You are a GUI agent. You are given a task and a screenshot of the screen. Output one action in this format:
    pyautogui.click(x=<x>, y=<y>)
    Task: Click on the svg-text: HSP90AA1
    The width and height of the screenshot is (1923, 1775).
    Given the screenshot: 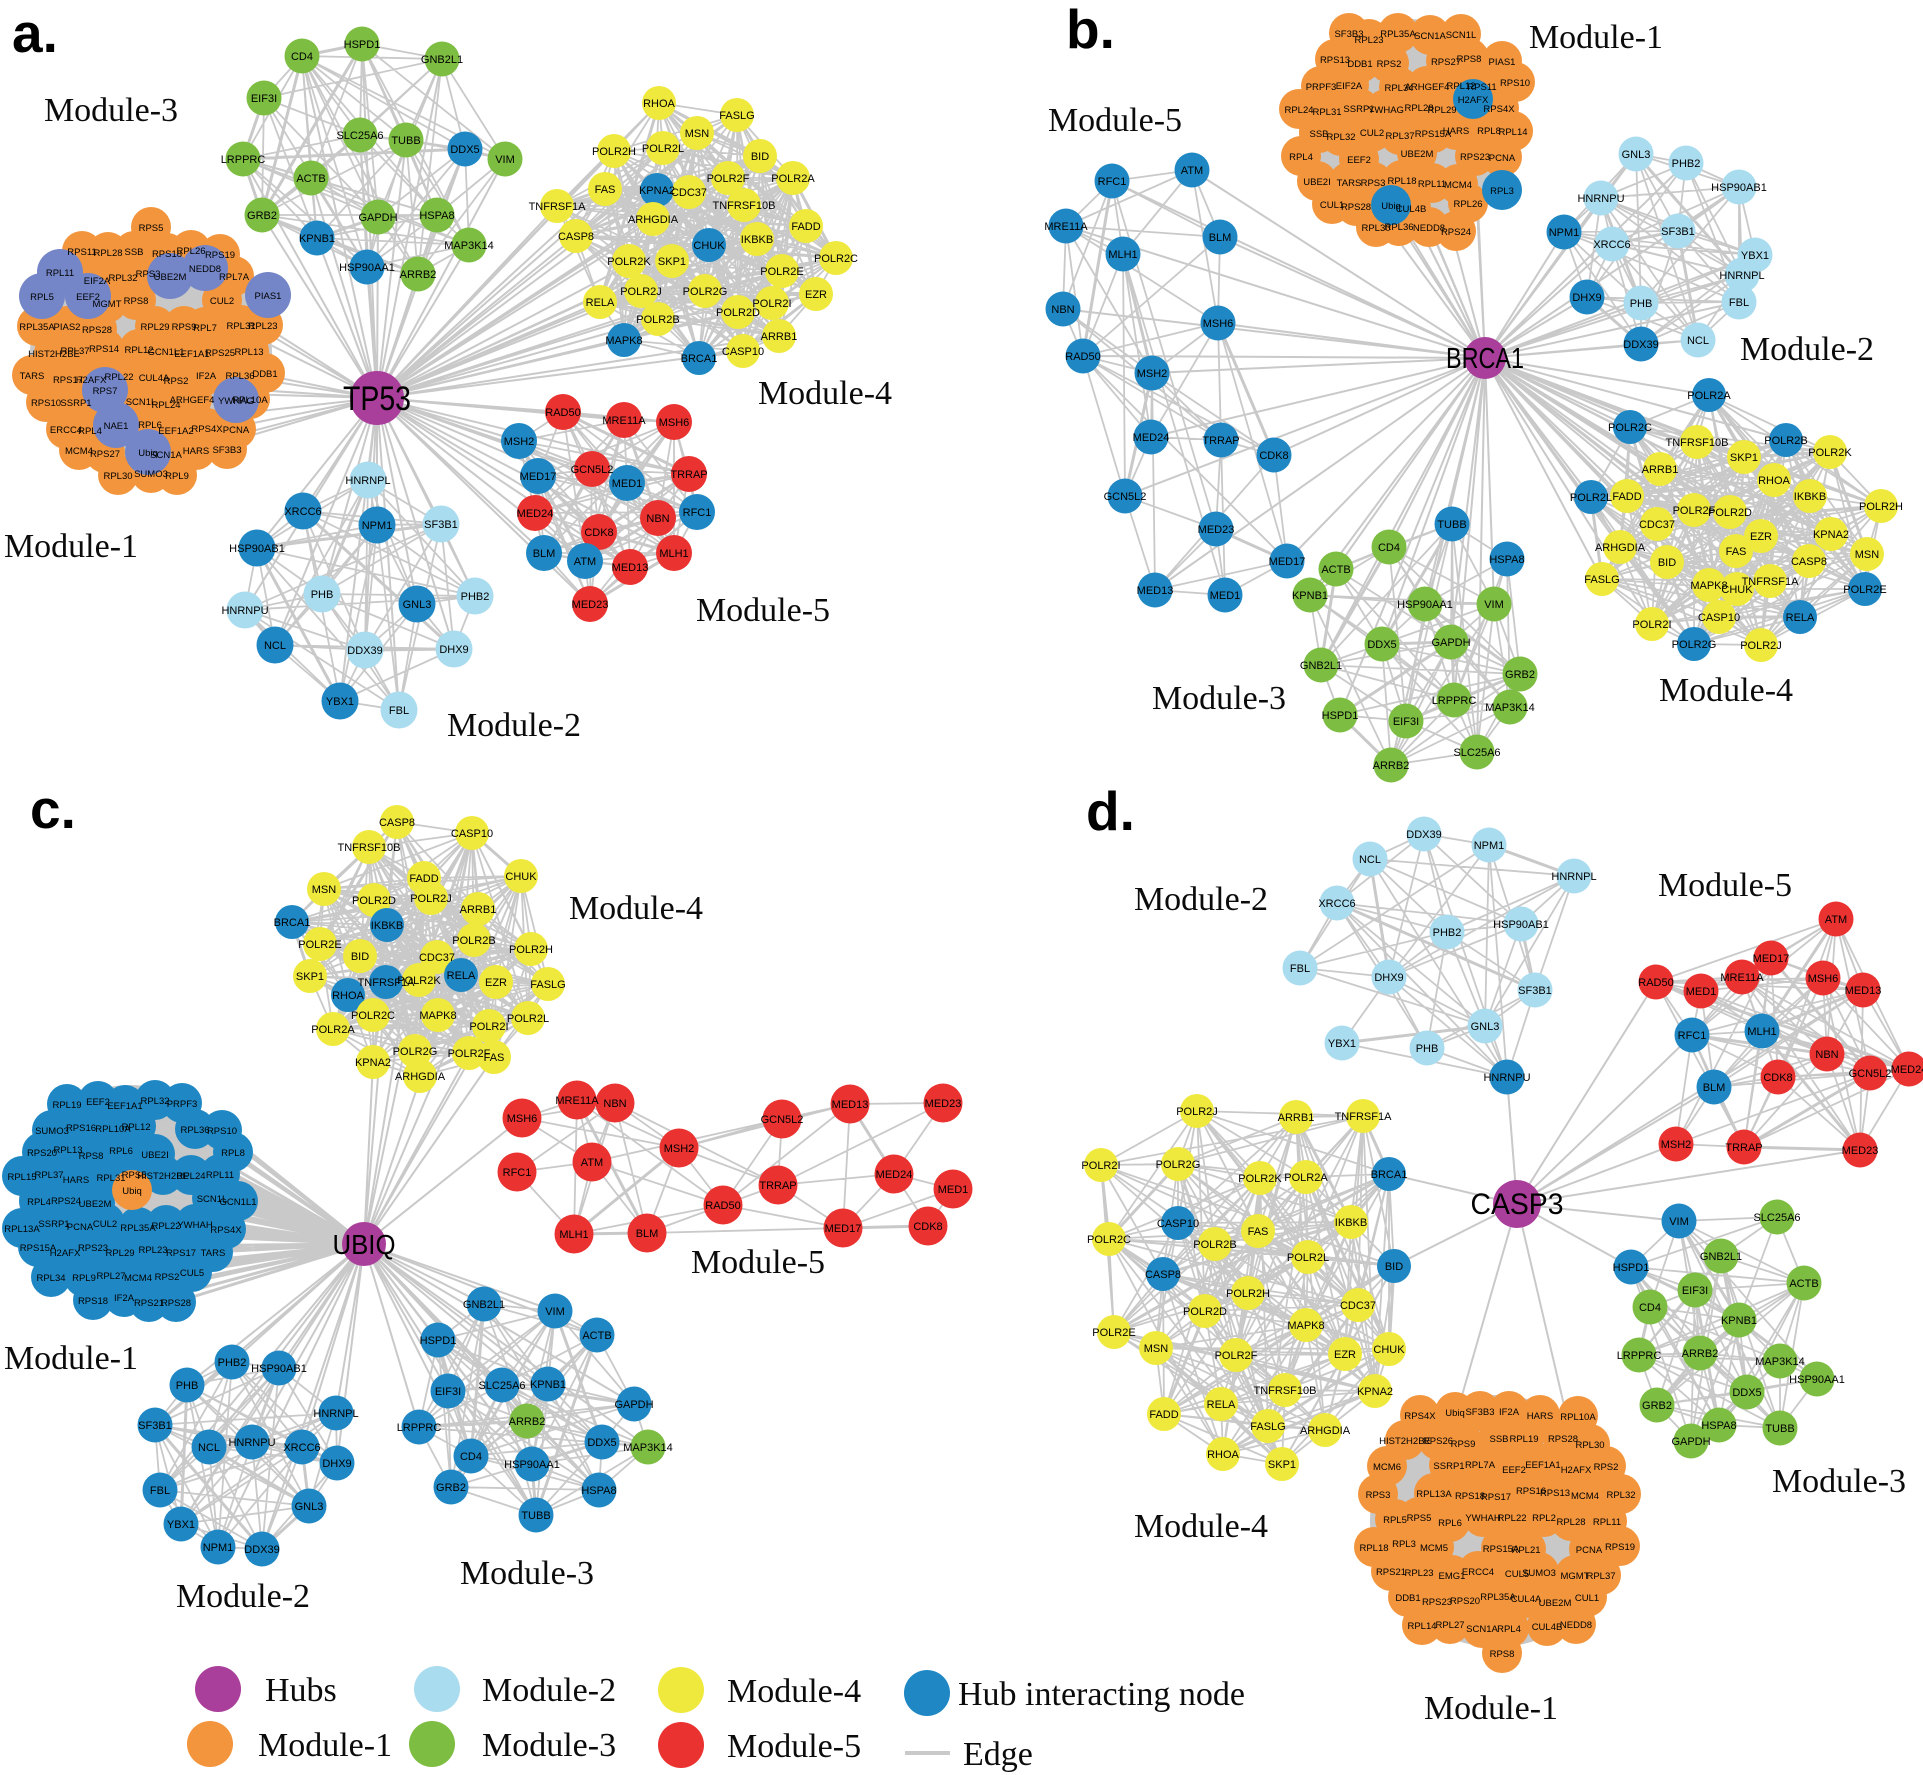 What is the action you would take?
    pyautogui.click(x=1817, y=1380)
    